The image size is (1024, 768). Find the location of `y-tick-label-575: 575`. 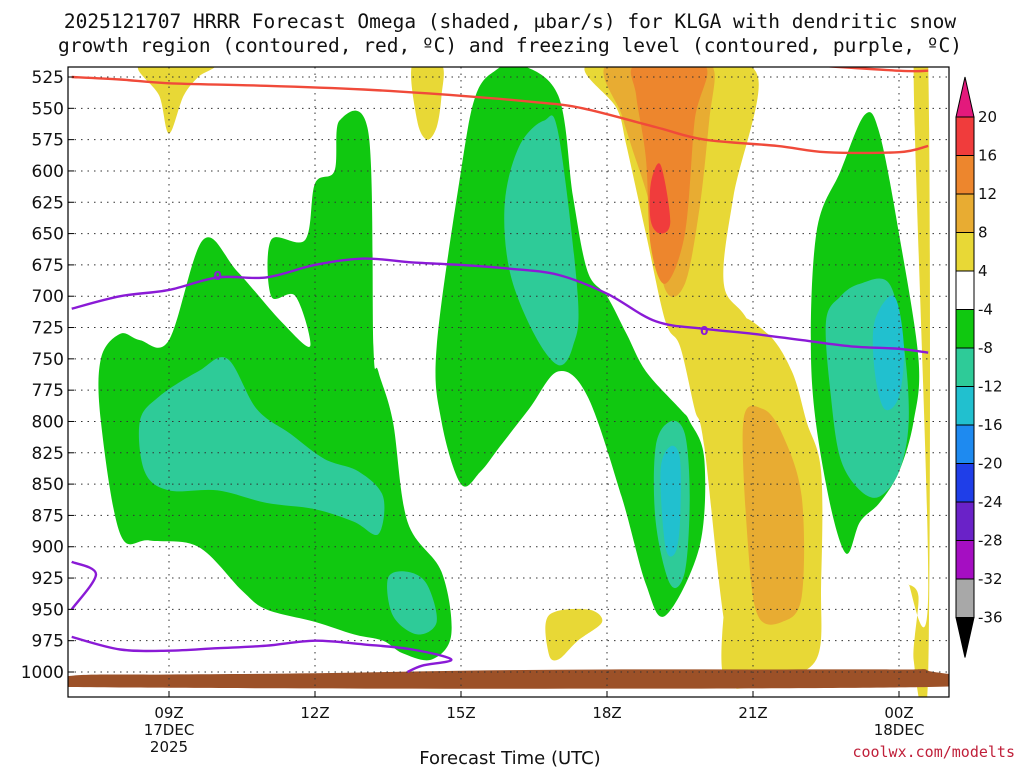

y-tick-label-575: 575 is located at coordinates (48, 141).